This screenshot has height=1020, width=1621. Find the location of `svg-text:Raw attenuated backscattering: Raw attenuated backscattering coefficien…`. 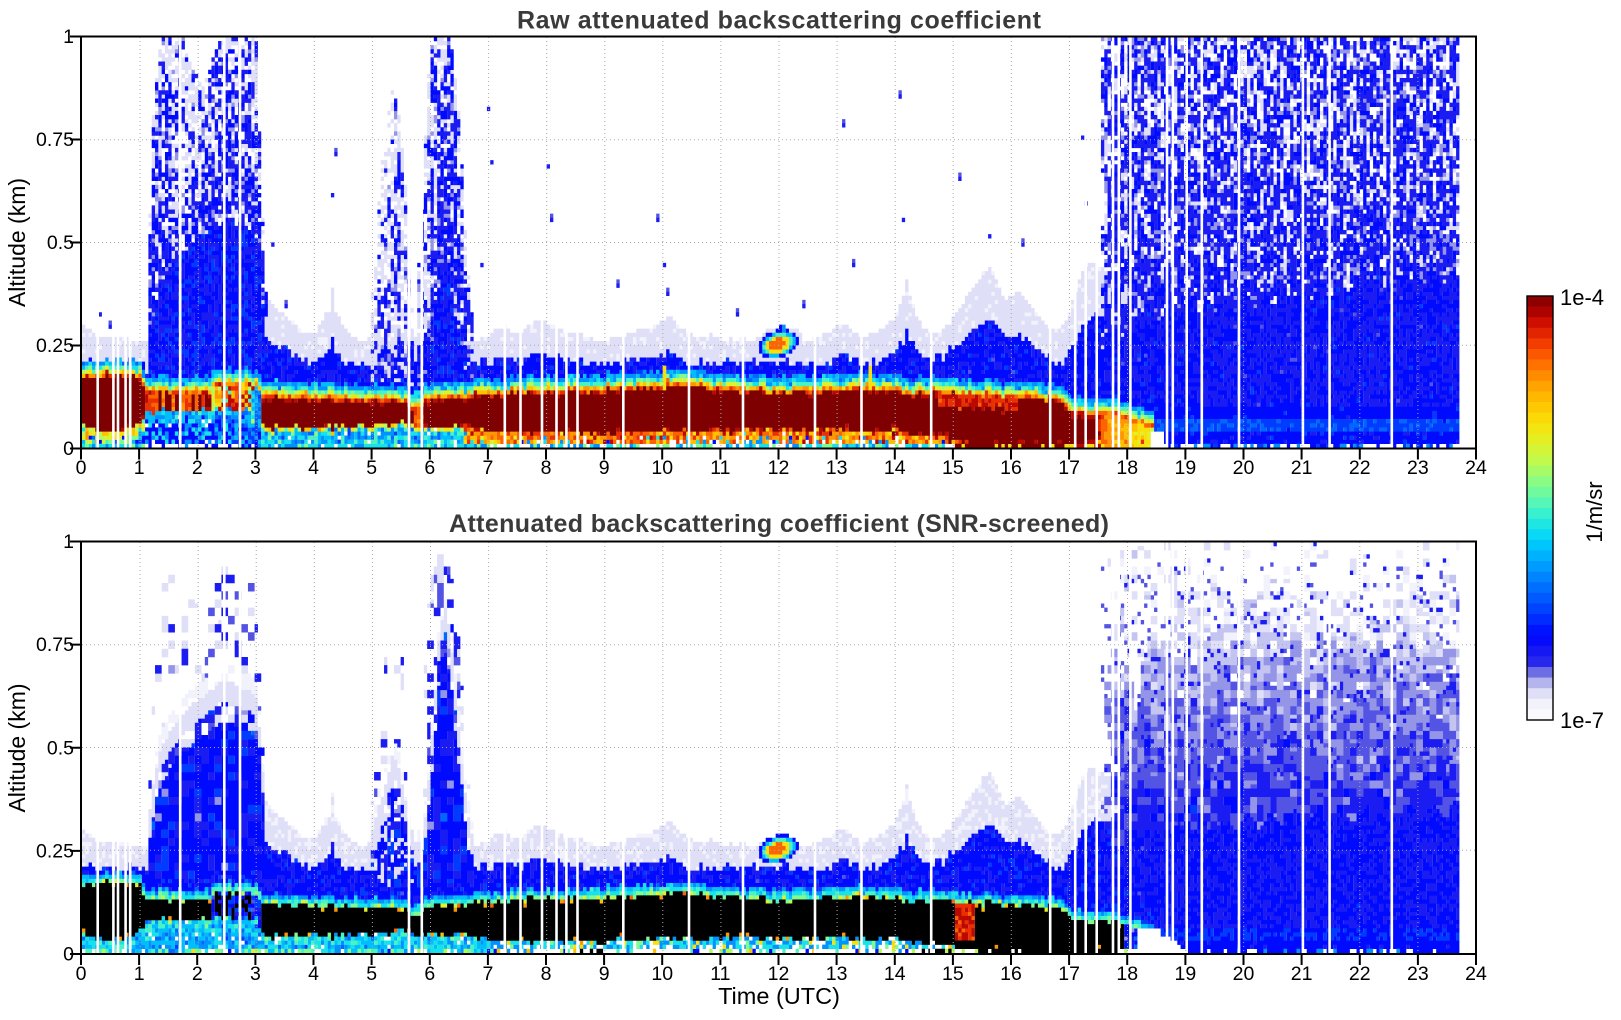

svg-text:Raw attenuated backscattering: Raw attenuated backscattering coefficien… is located at coordinates (779, 21).